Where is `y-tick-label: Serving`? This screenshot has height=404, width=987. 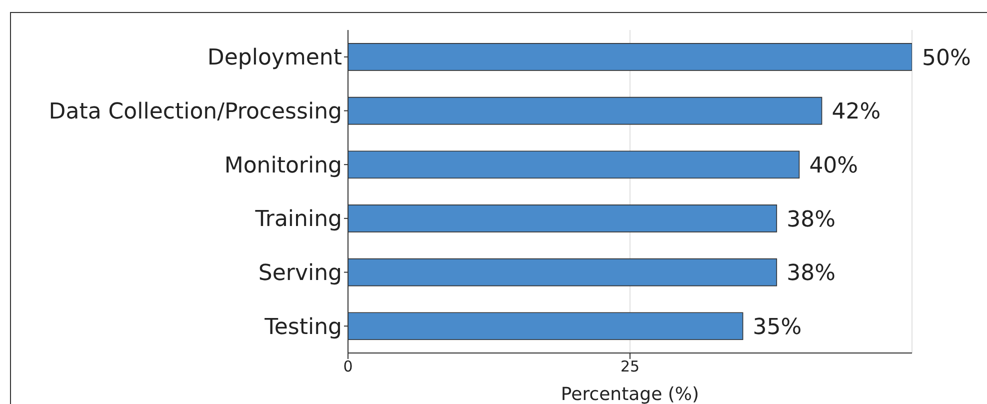
y-tick-label: Serving is located at coordinates (300, 273).